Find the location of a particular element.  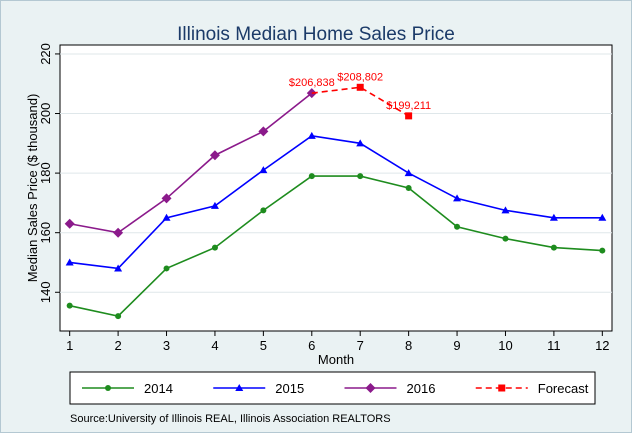

y-tick-label: 140 is located at coordinates (45, 292).